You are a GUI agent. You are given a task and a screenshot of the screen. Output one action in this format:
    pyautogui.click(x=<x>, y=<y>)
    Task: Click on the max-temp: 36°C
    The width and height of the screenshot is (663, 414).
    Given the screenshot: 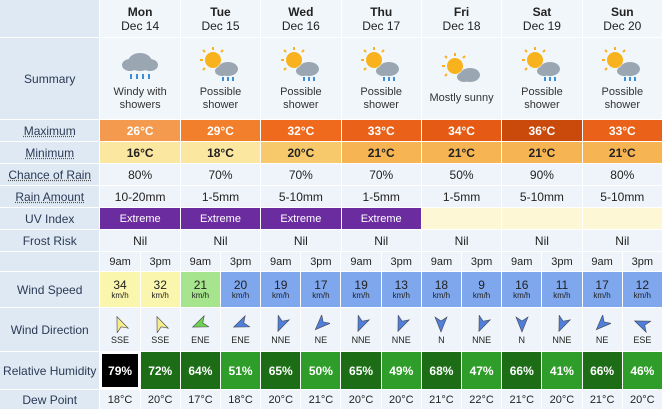 What is the action you would take?
    pyautogui.click(x=542, y=131)
    